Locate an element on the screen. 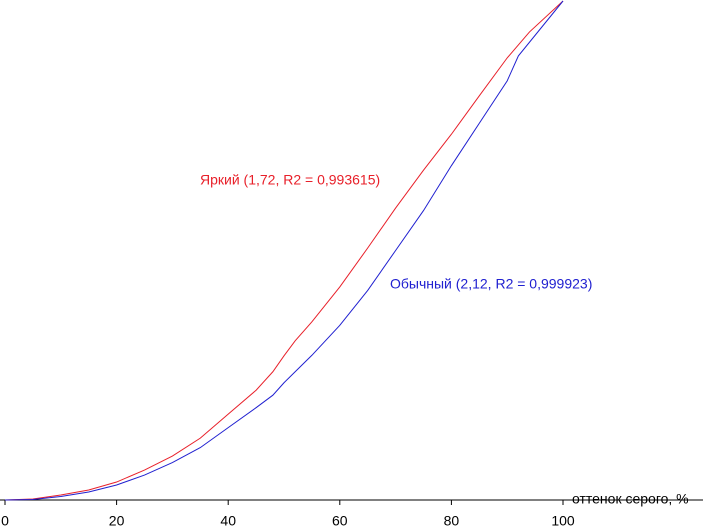 Image resolution: width=703 pixels, height=529 pixels. series-label: Обычный (2,12, R2 = 0,999923) is located at coordinates (491, 284).